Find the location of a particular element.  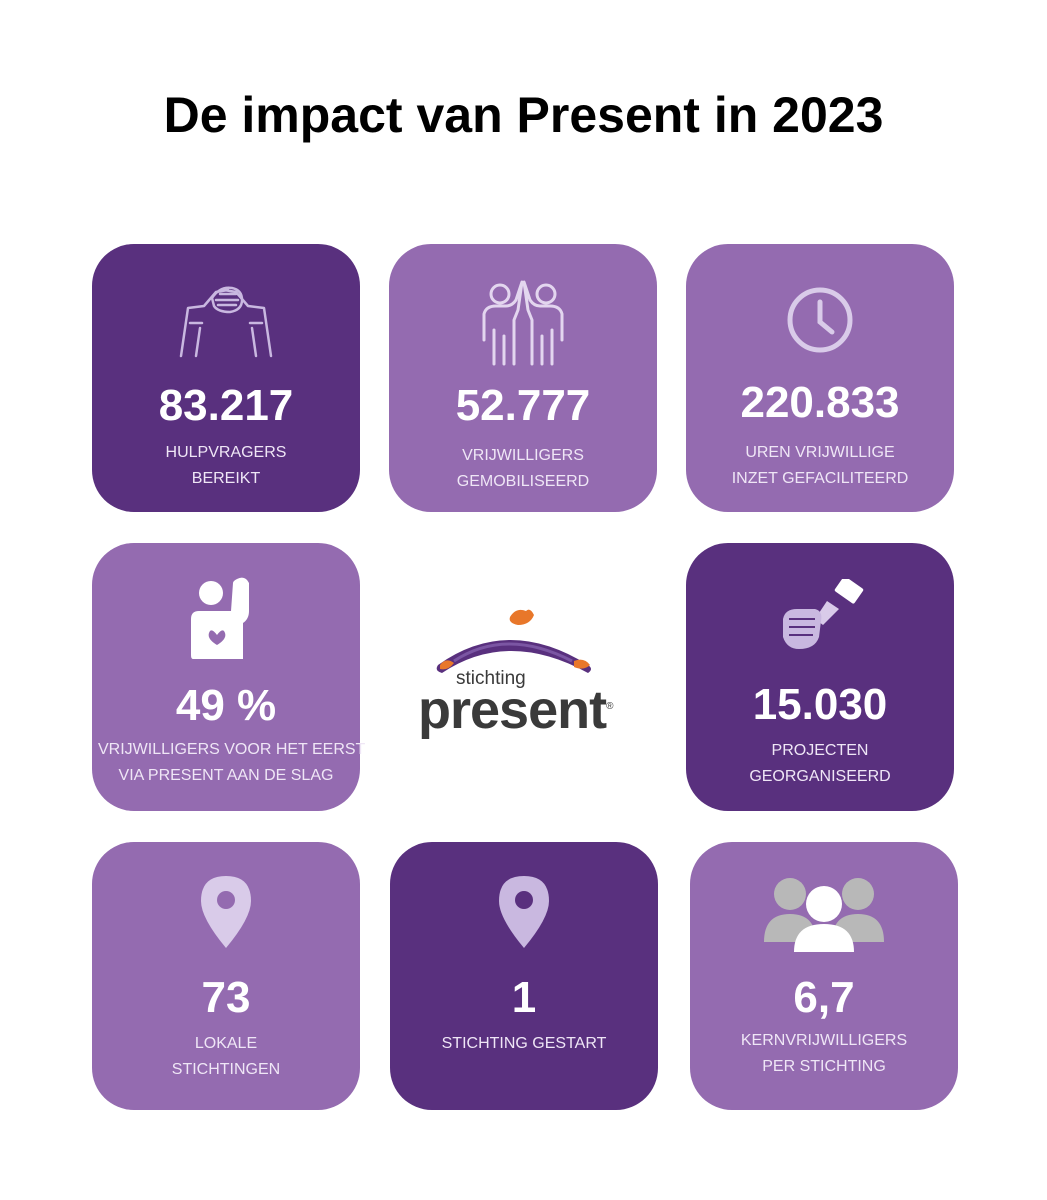

stat-tile-gestart: 1 STICHTING GESTART is located at coordinates (524, 976).